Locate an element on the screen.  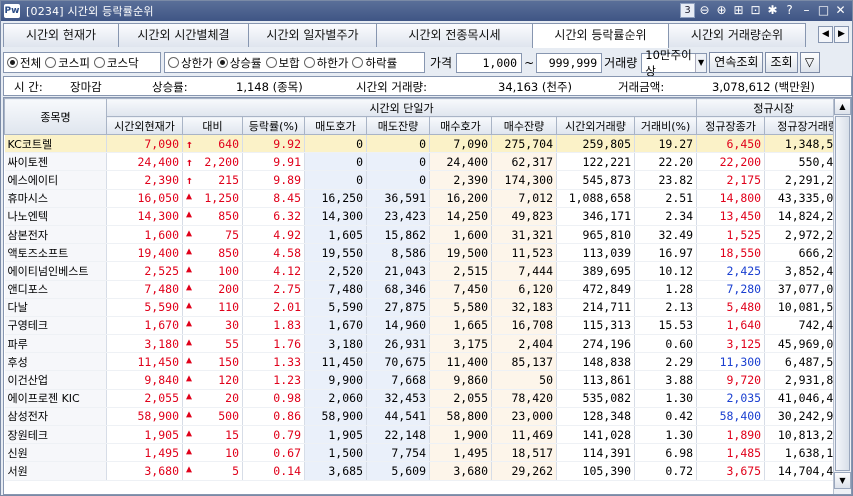
help-icon: ? is located at coordinates (789, 10).